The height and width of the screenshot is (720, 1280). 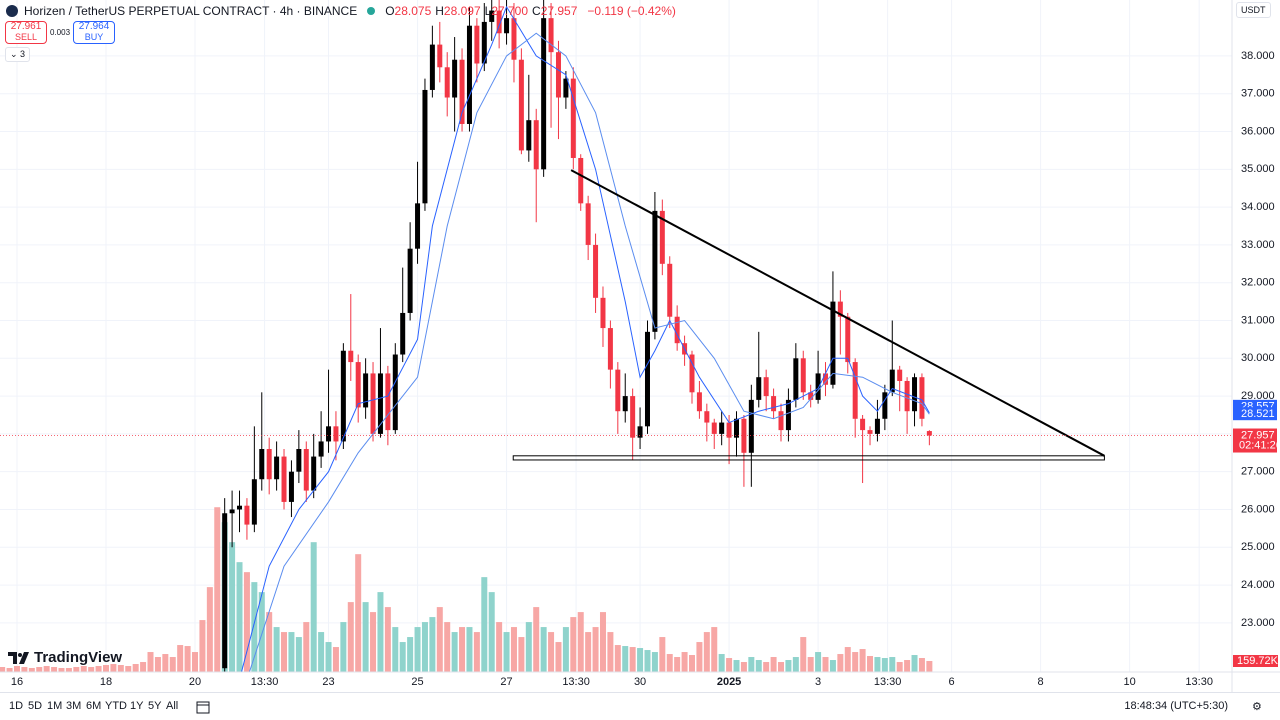 I want to click on y-tick-label: 26.000, so click(x=1258, y=509).